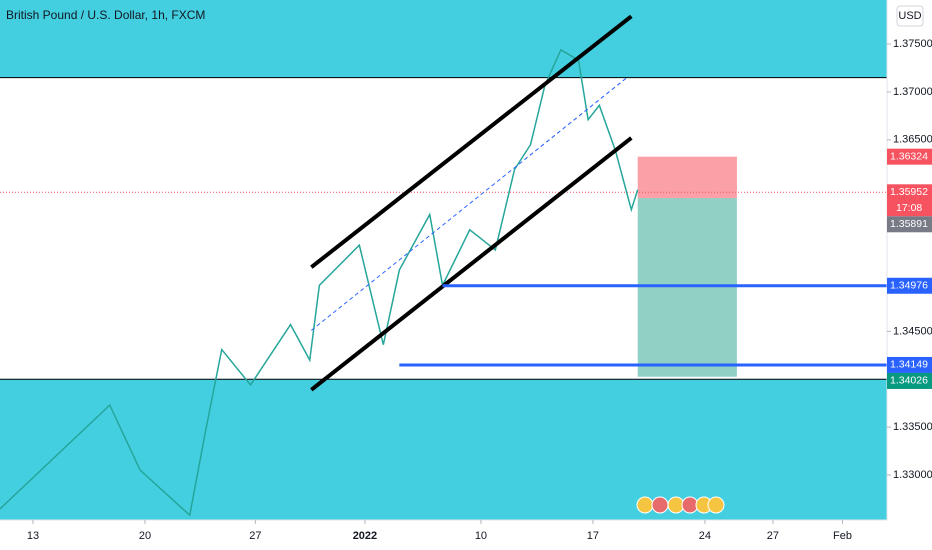 This screenshot has width=932, height=550. What do you see at coordinates (481, 536) in the screenshot?
I see `x-tick-label: 10` at bounding box center [481, 536].